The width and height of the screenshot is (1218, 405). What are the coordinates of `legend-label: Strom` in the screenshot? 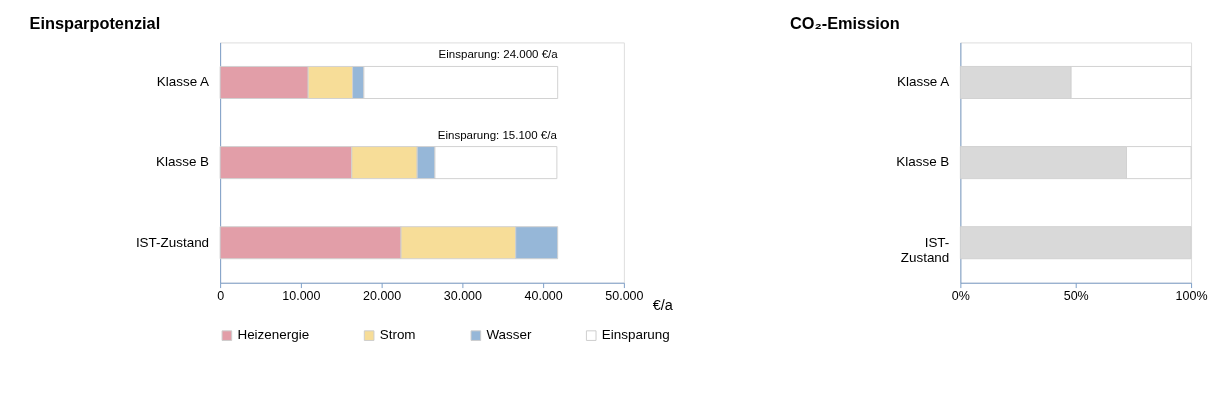 It's located at (397, 335).